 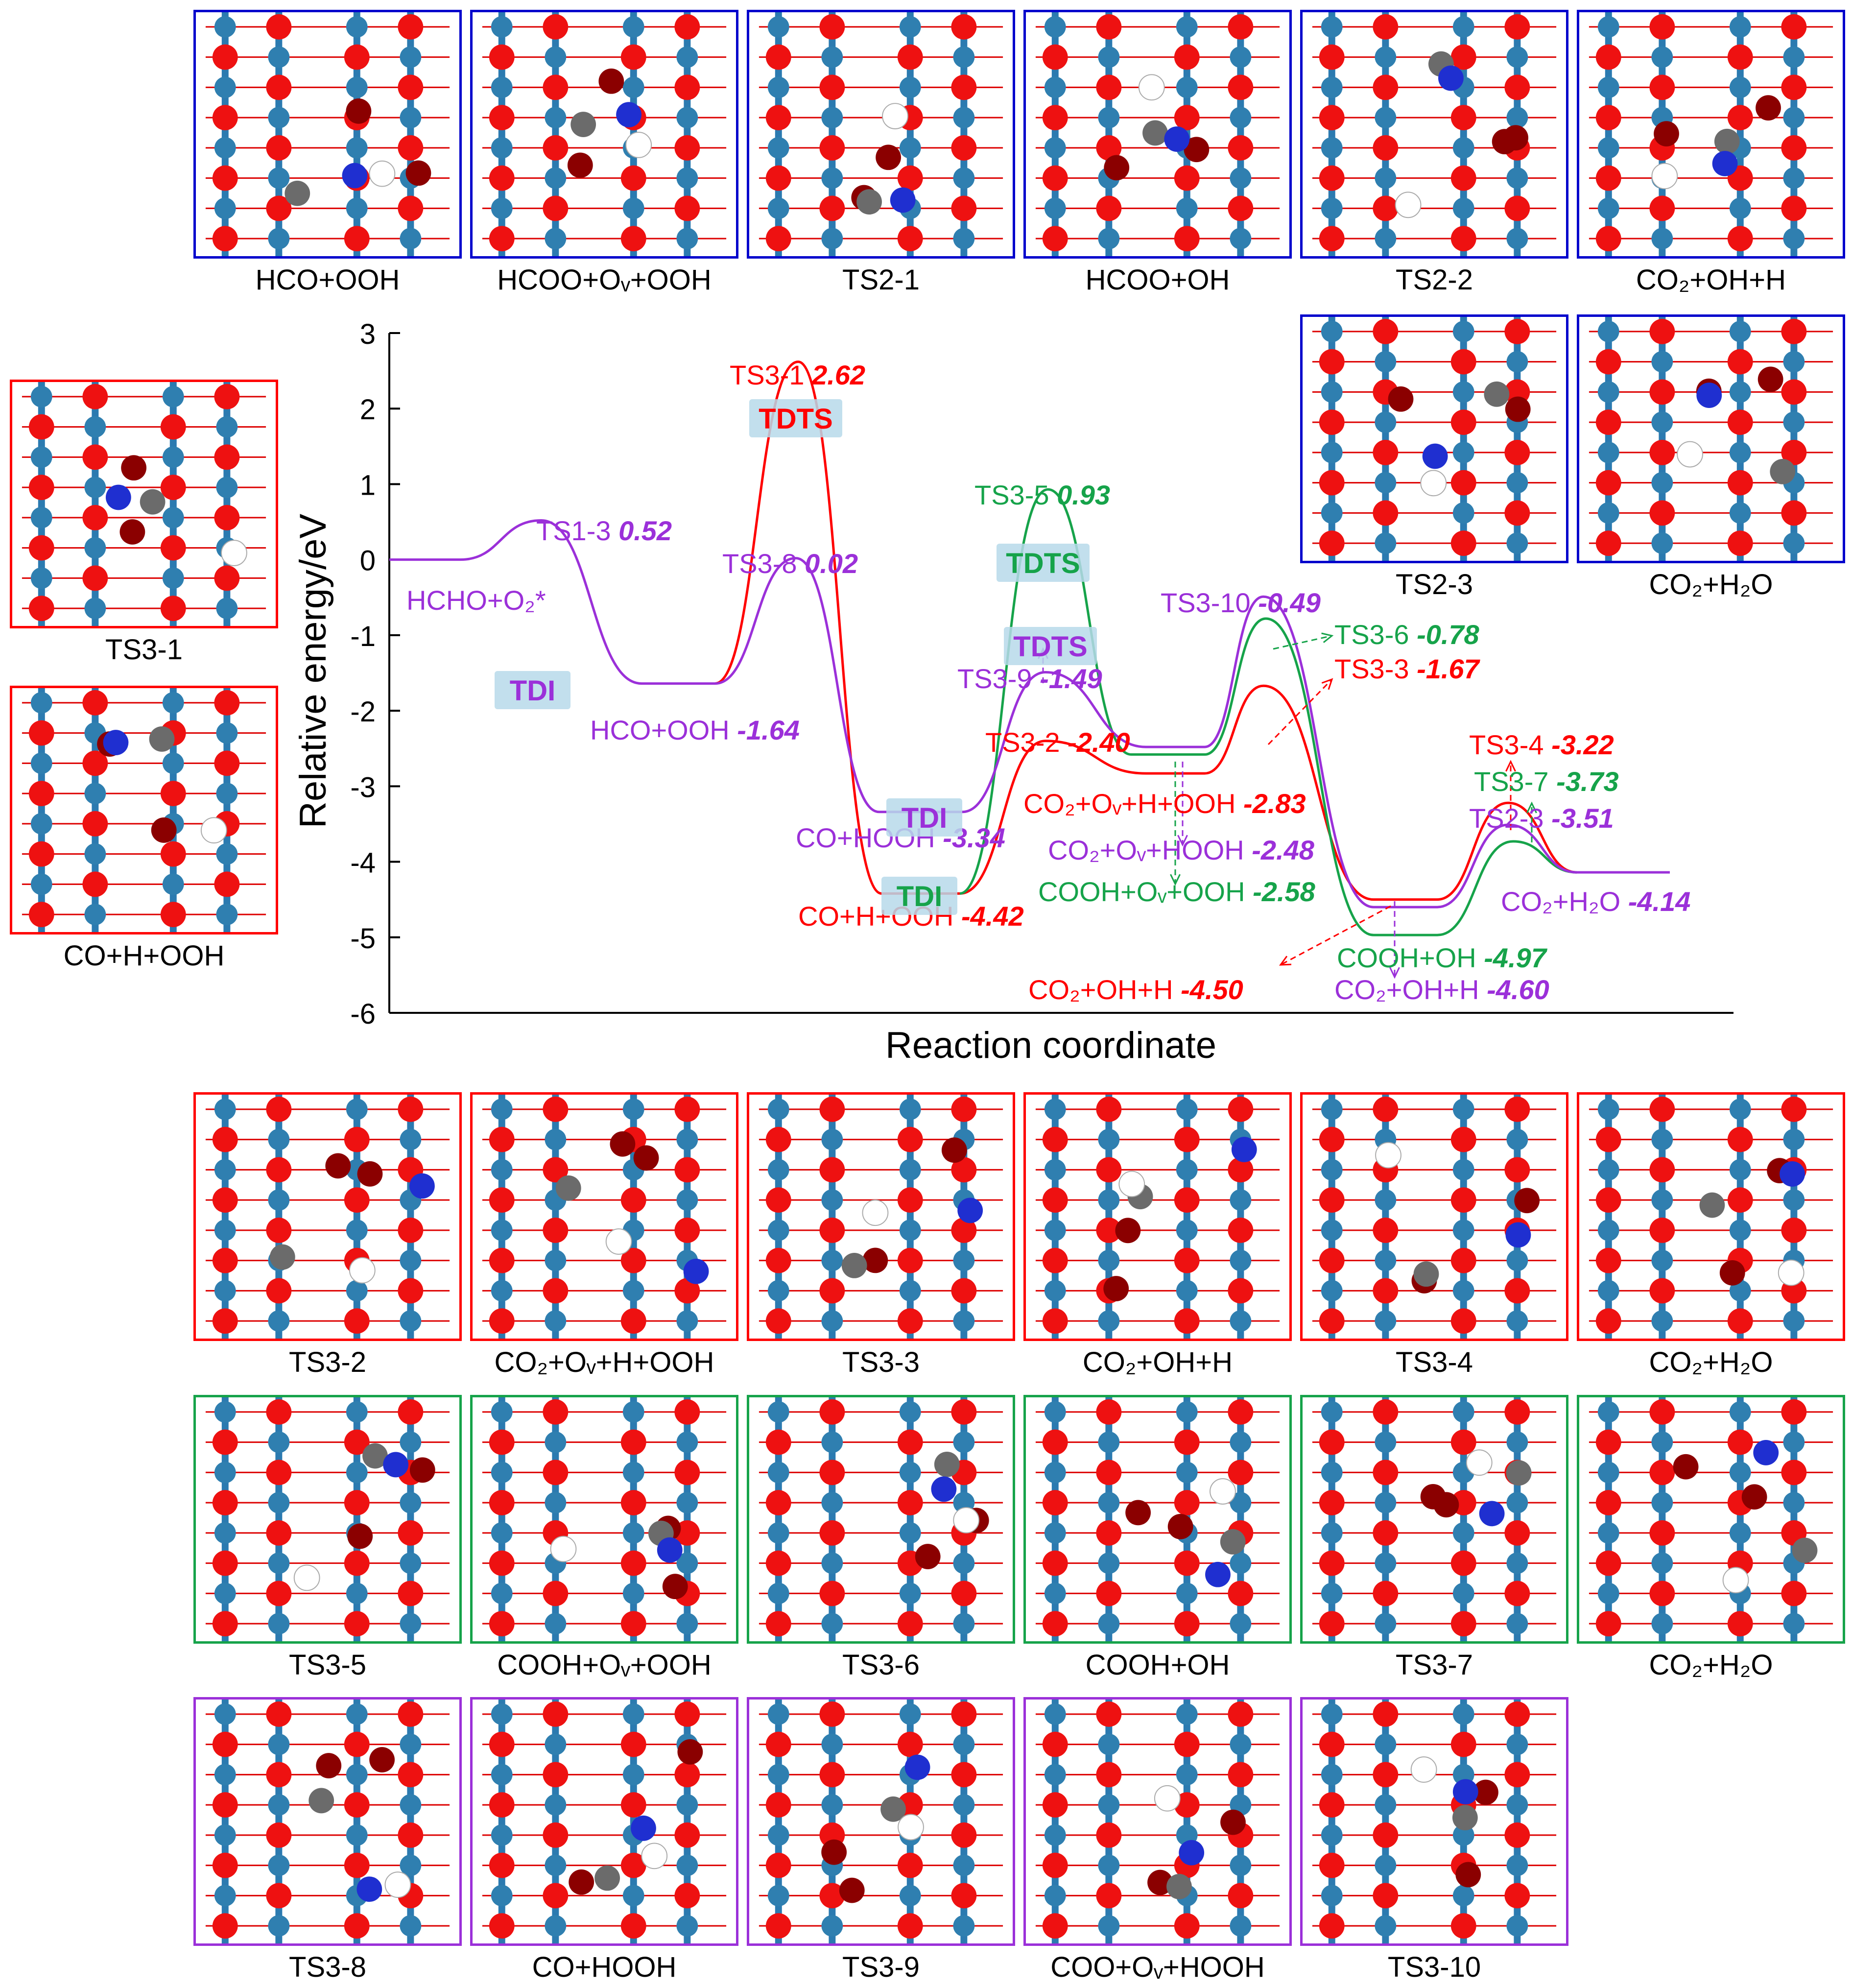 I want to click on red-pathway-line, so click(x=1145, y=630).